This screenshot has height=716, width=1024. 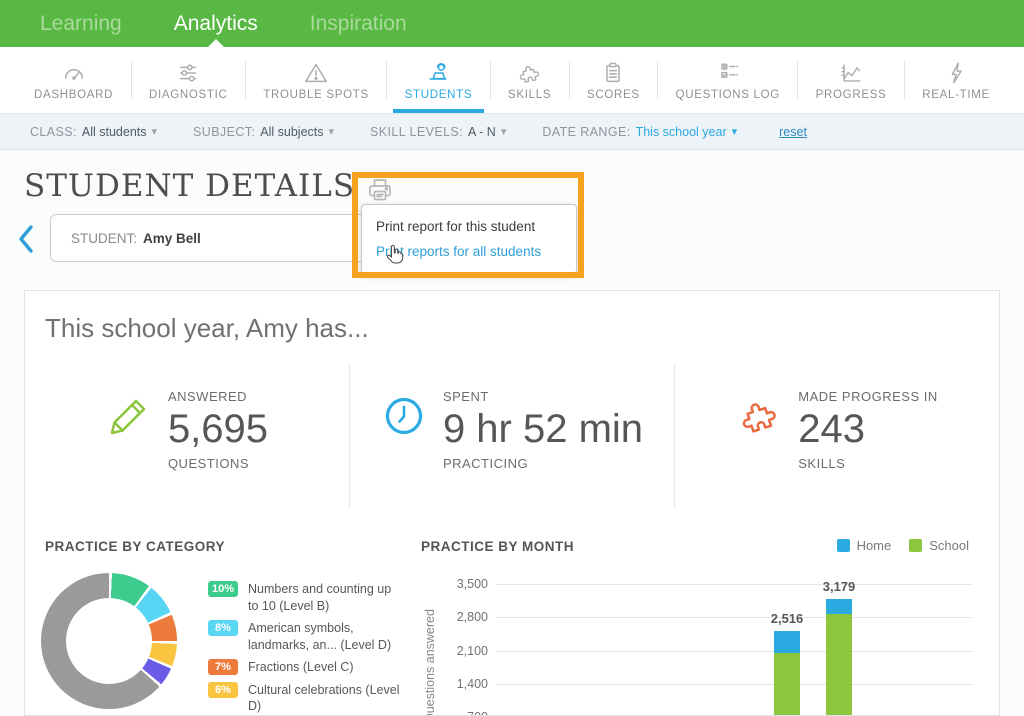 What do you see at coordinates (451, 712) in the screenshot?
I see `y-axis-tick-label: 700` at bounding box center [451, 712].